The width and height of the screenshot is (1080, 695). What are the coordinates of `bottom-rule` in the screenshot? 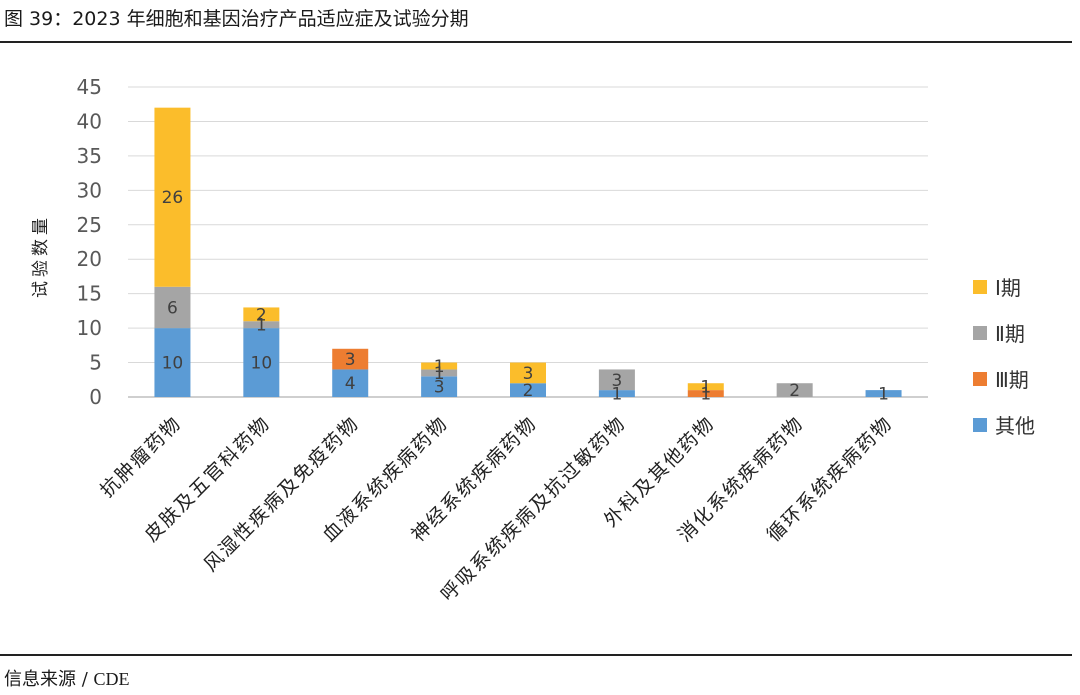 It's located at (536, 655).